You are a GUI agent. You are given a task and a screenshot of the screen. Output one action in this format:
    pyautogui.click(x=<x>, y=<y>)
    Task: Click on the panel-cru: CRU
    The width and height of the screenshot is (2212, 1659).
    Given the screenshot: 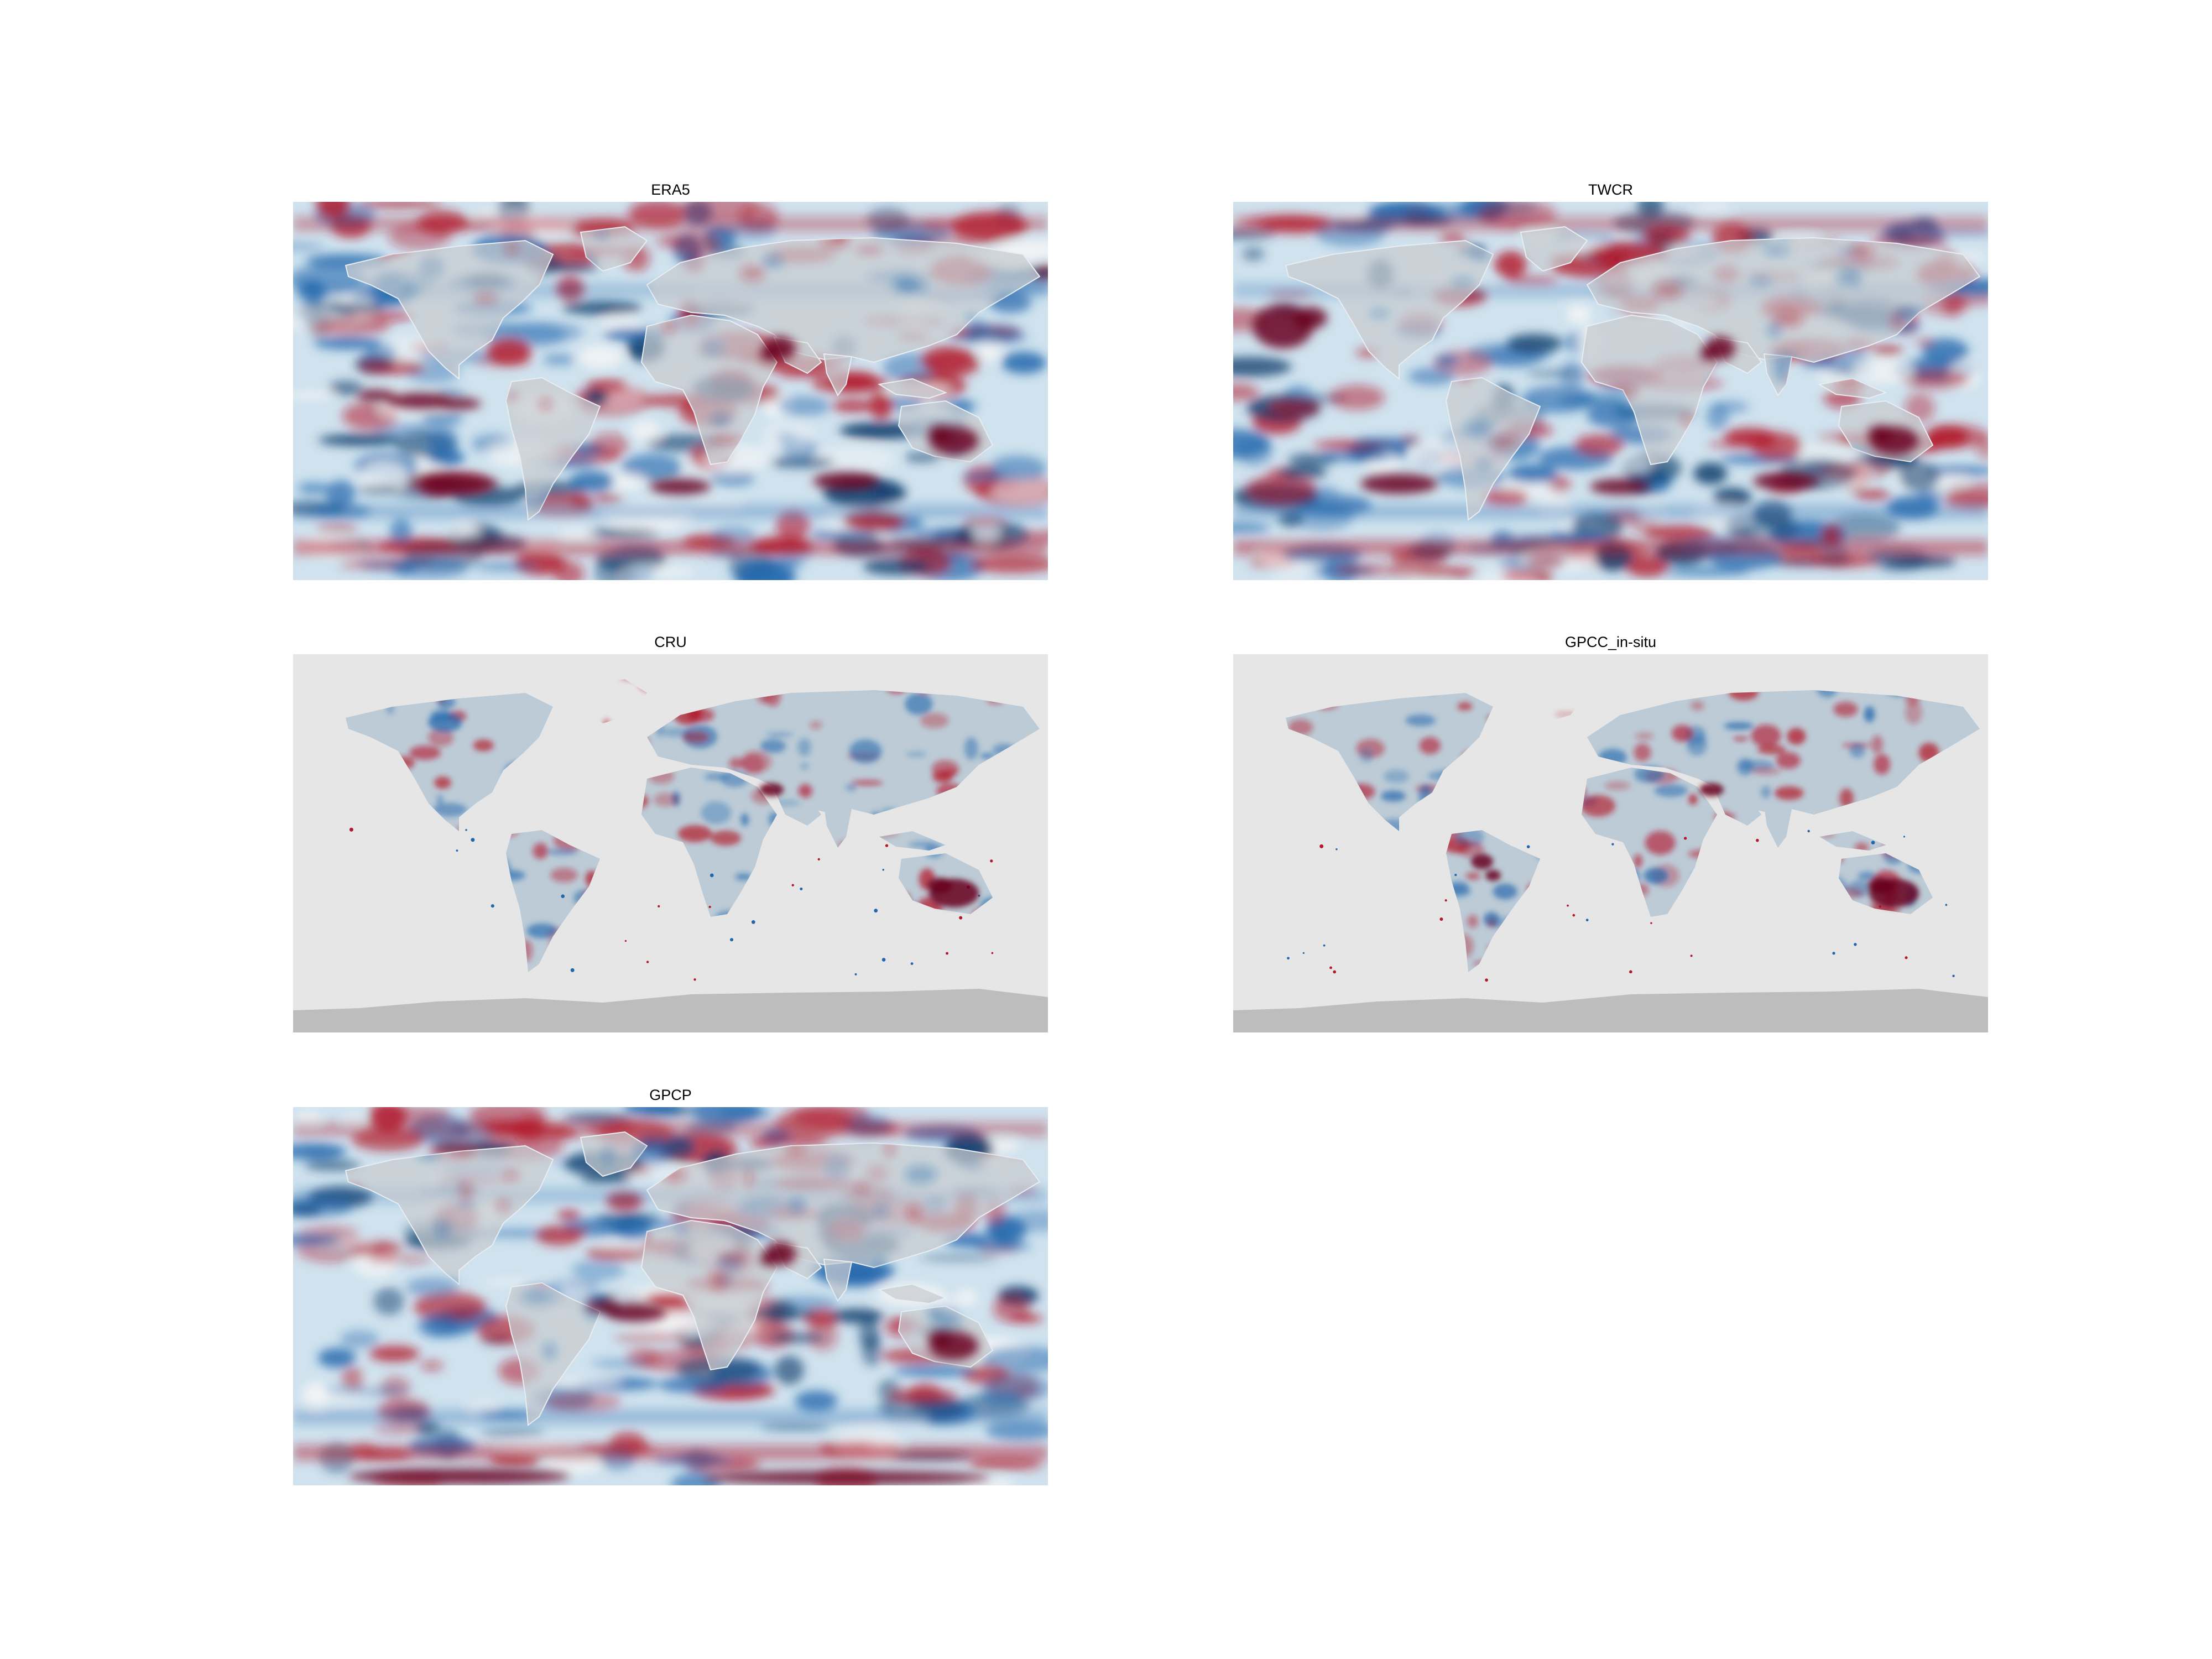 What is the action you would take?
    pyautogui.click(x=671, y=831)
    